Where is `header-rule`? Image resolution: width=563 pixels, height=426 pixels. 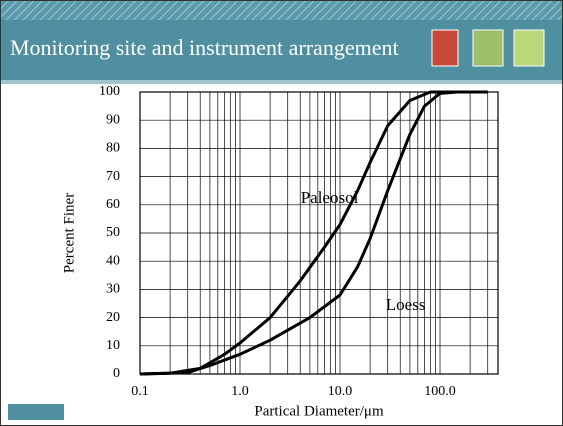 header-rule is located at coordinates (281, 82).